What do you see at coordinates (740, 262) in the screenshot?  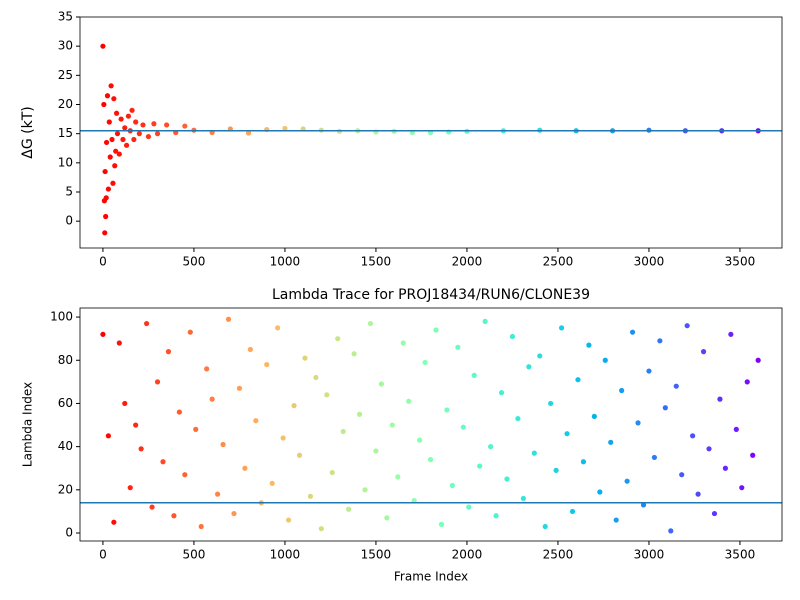 I see `x-tick-label: 3500` at bounding box center [740, 262].